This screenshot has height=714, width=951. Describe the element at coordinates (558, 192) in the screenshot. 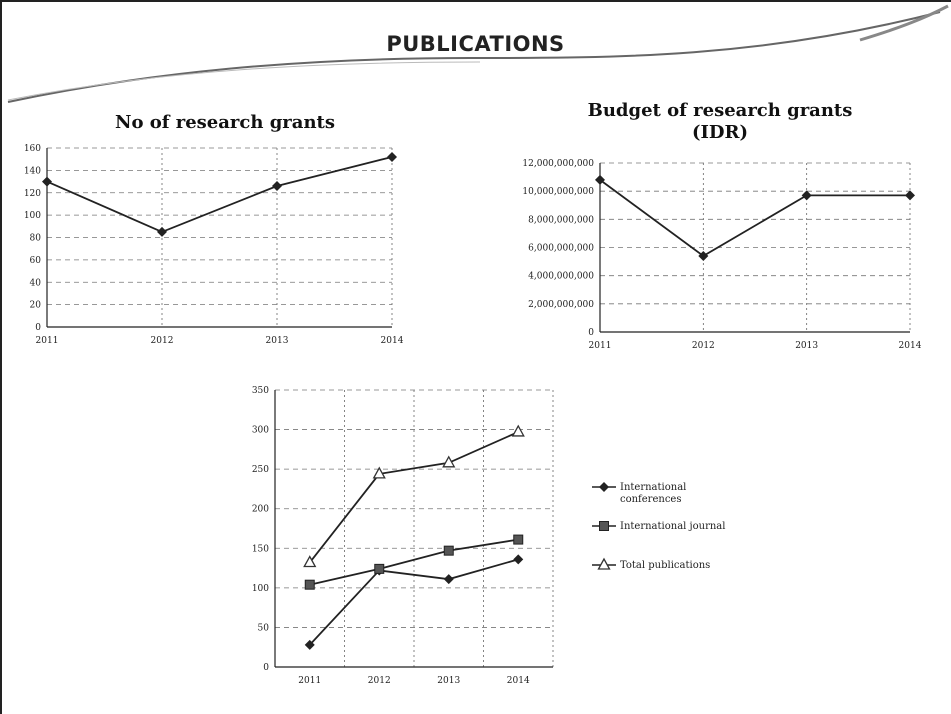

I see `y-tick-label: 10,000,000,000` at that location.